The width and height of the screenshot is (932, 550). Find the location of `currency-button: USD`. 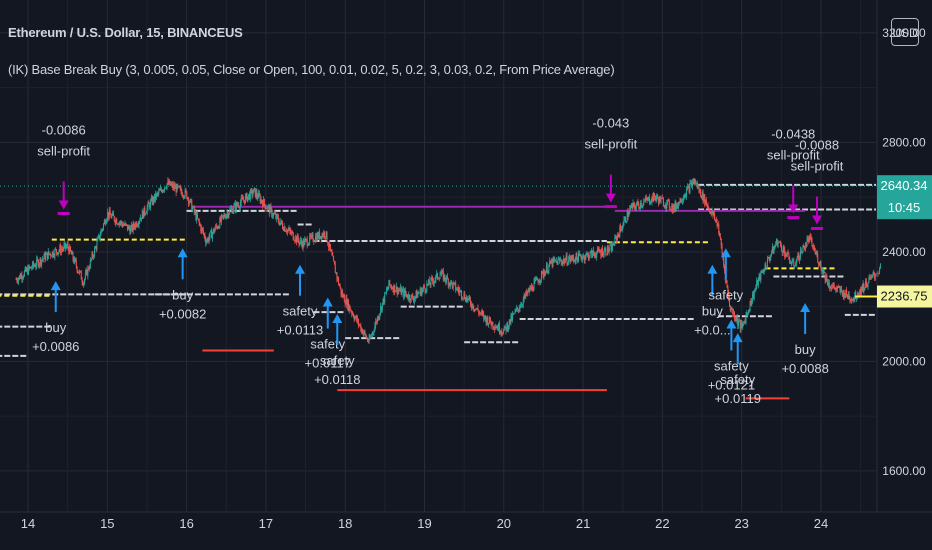

currency-button: USD is located at coordinates (905, 32).